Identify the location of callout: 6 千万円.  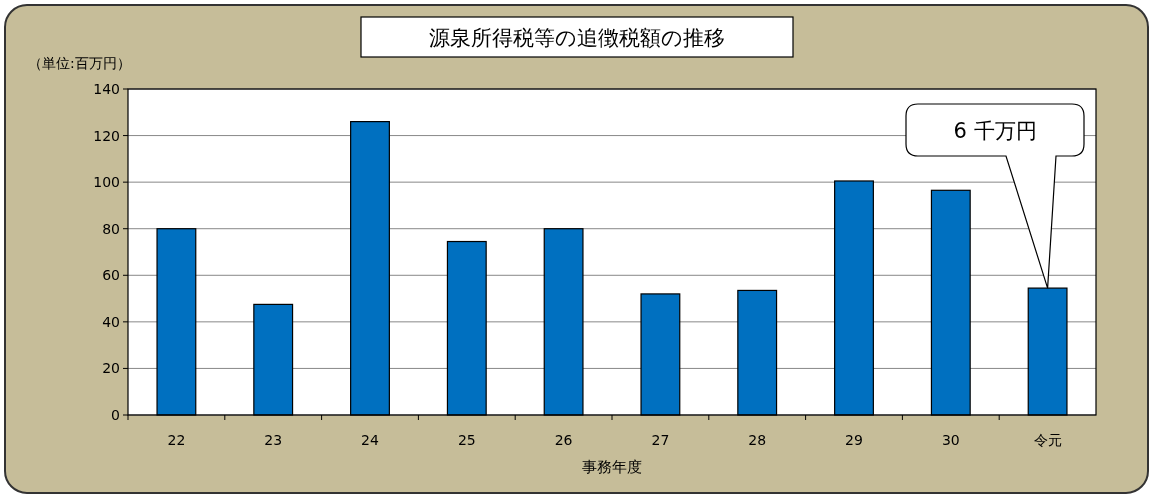
(995, 196).